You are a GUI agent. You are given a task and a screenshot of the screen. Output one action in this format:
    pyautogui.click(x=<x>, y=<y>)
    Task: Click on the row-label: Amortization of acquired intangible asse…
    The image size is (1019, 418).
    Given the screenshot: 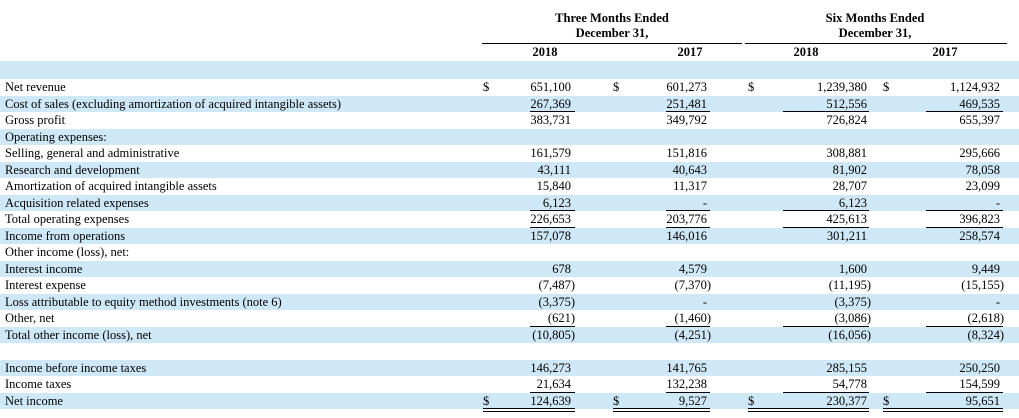 What is the action you would take?
    pyautogui.click(x=111, y=186)
    